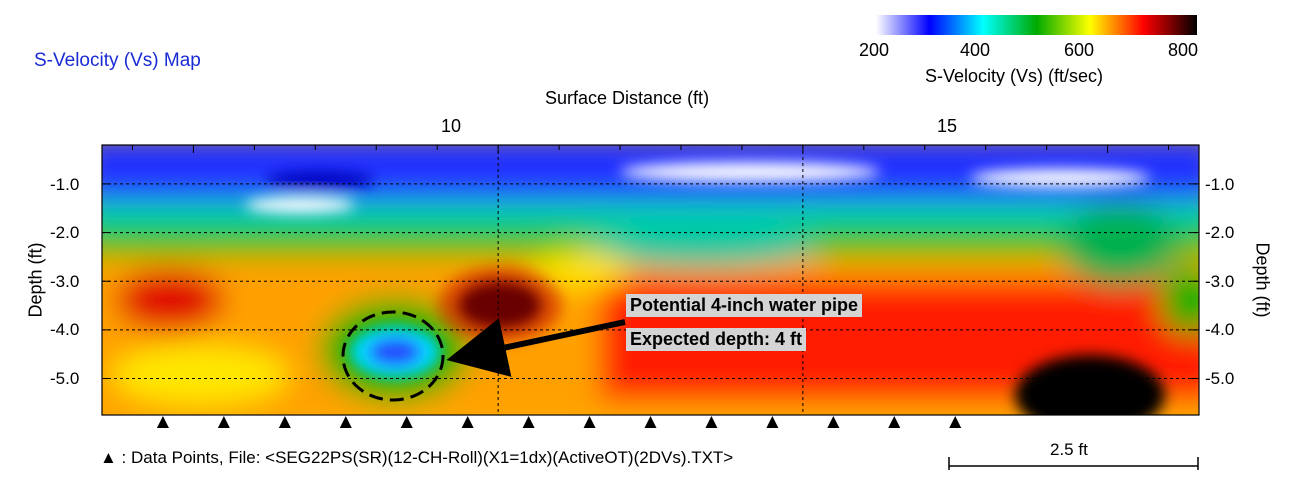 The width and height of the screenshot is (1298, 485). I want to click on data-point-markers, so click(559, 422).